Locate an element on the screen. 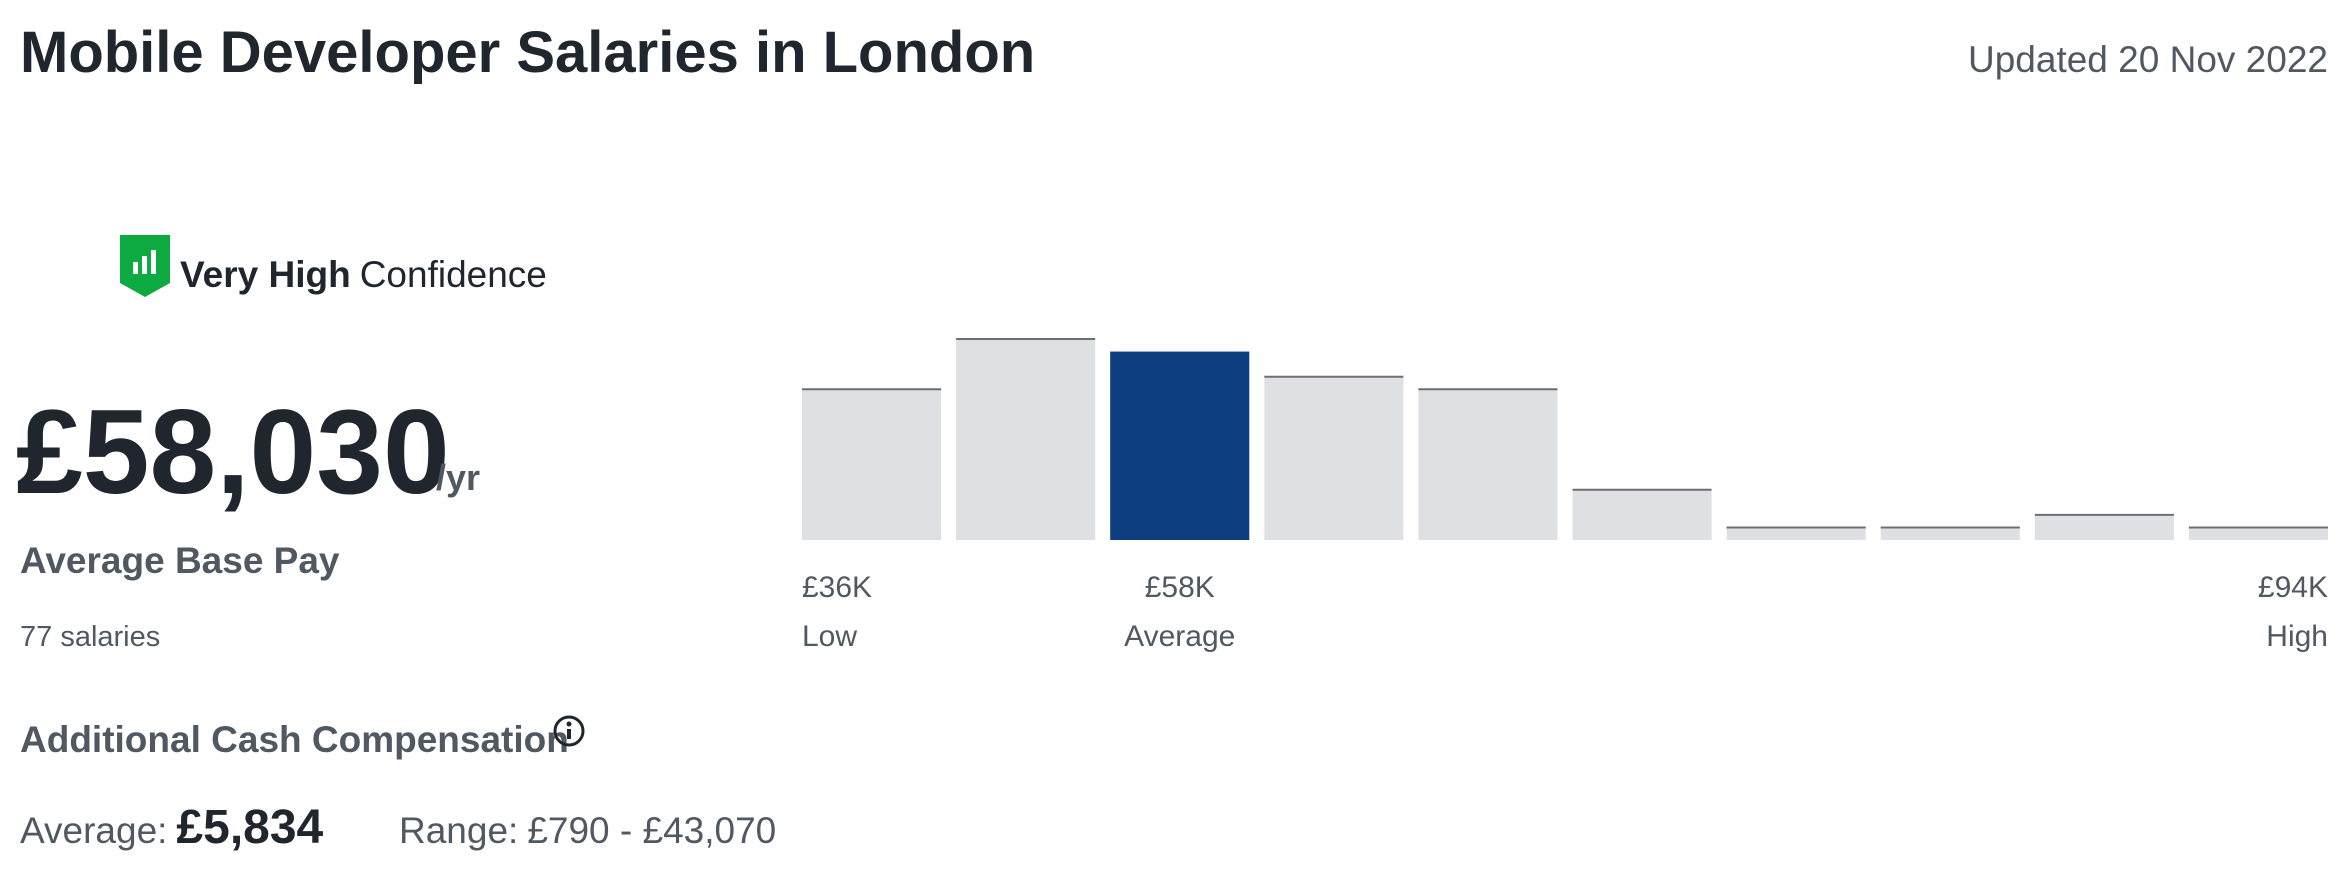 The image size is (2343, 880). histogram-label: Low is located at coordinates (829, 636).